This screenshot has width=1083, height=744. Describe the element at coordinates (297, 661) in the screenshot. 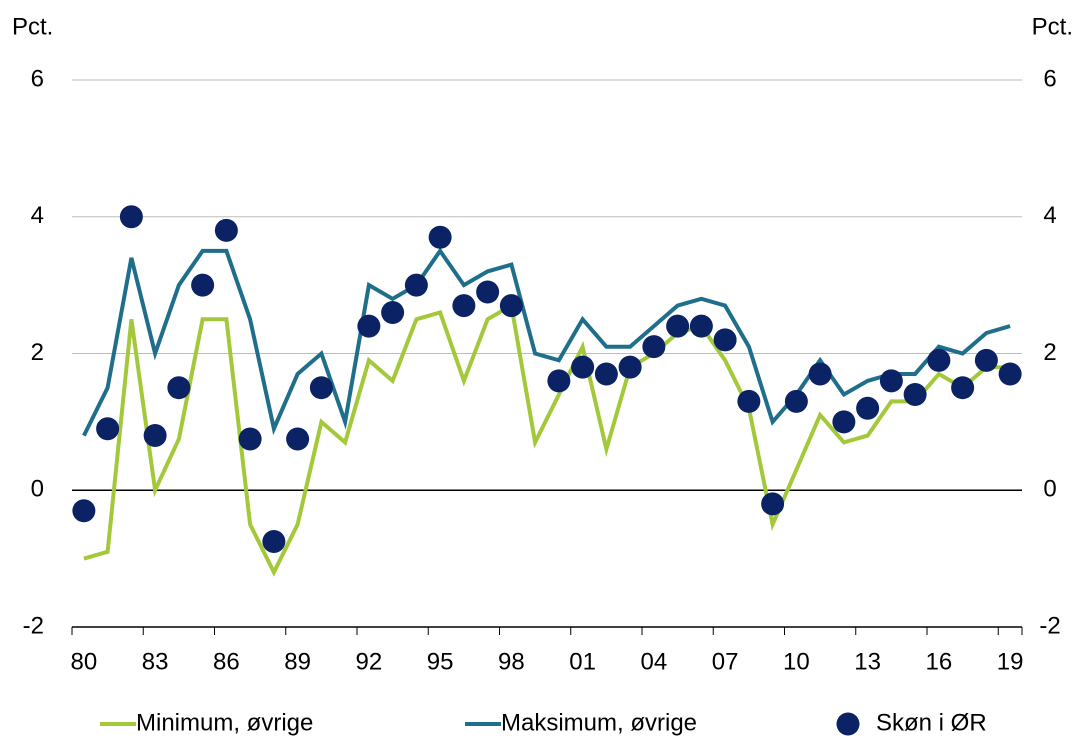

I see `x-tick-label: 89` at that location.